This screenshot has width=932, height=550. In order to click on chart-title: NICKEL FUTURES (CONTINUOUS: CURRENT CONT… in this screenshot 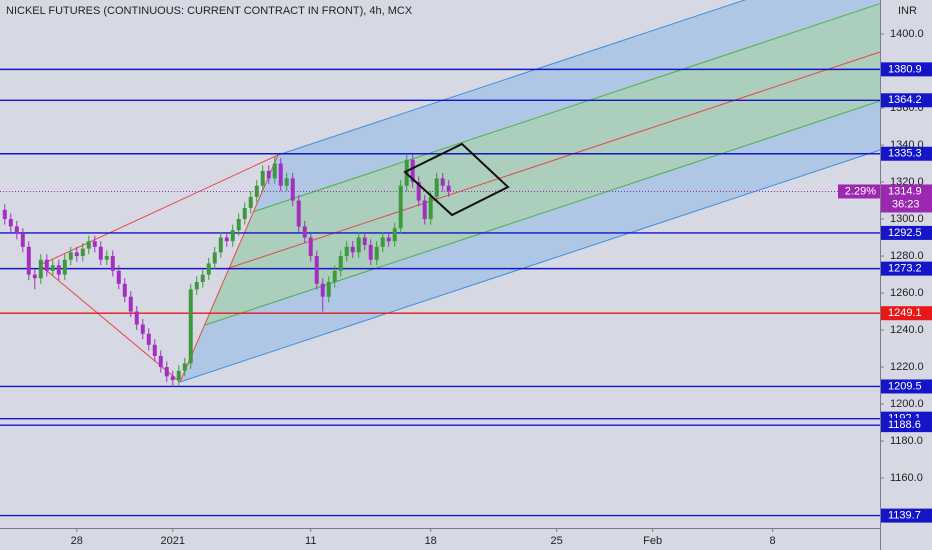, I will do `click(209, 11)`.